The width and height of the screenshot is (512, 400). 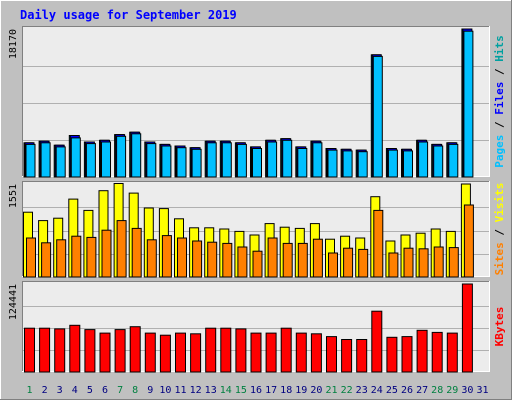 What do you see at coordinates (499, 151) in the screenshot?
I see `legend-pages: Pages` at bounding box center [499, 151].